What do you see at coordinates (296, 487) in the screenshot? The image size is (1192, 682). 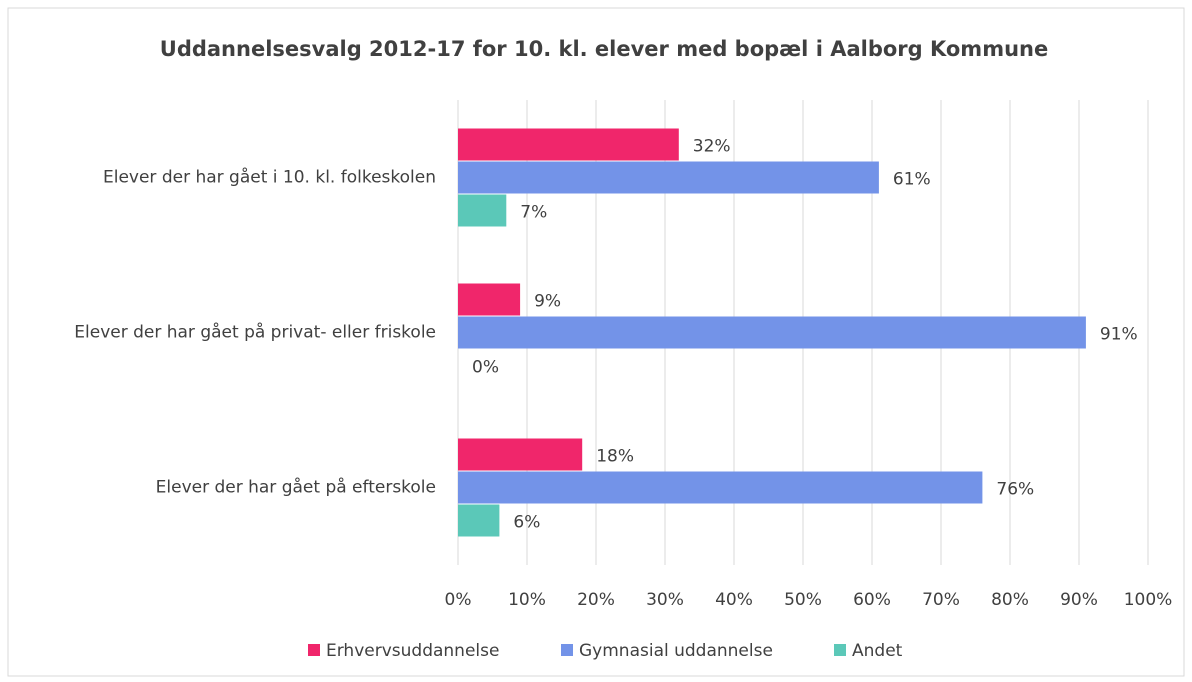 I see `y-tick-label: Elever der har gået på efterskole` at bounding box center [296, 487].